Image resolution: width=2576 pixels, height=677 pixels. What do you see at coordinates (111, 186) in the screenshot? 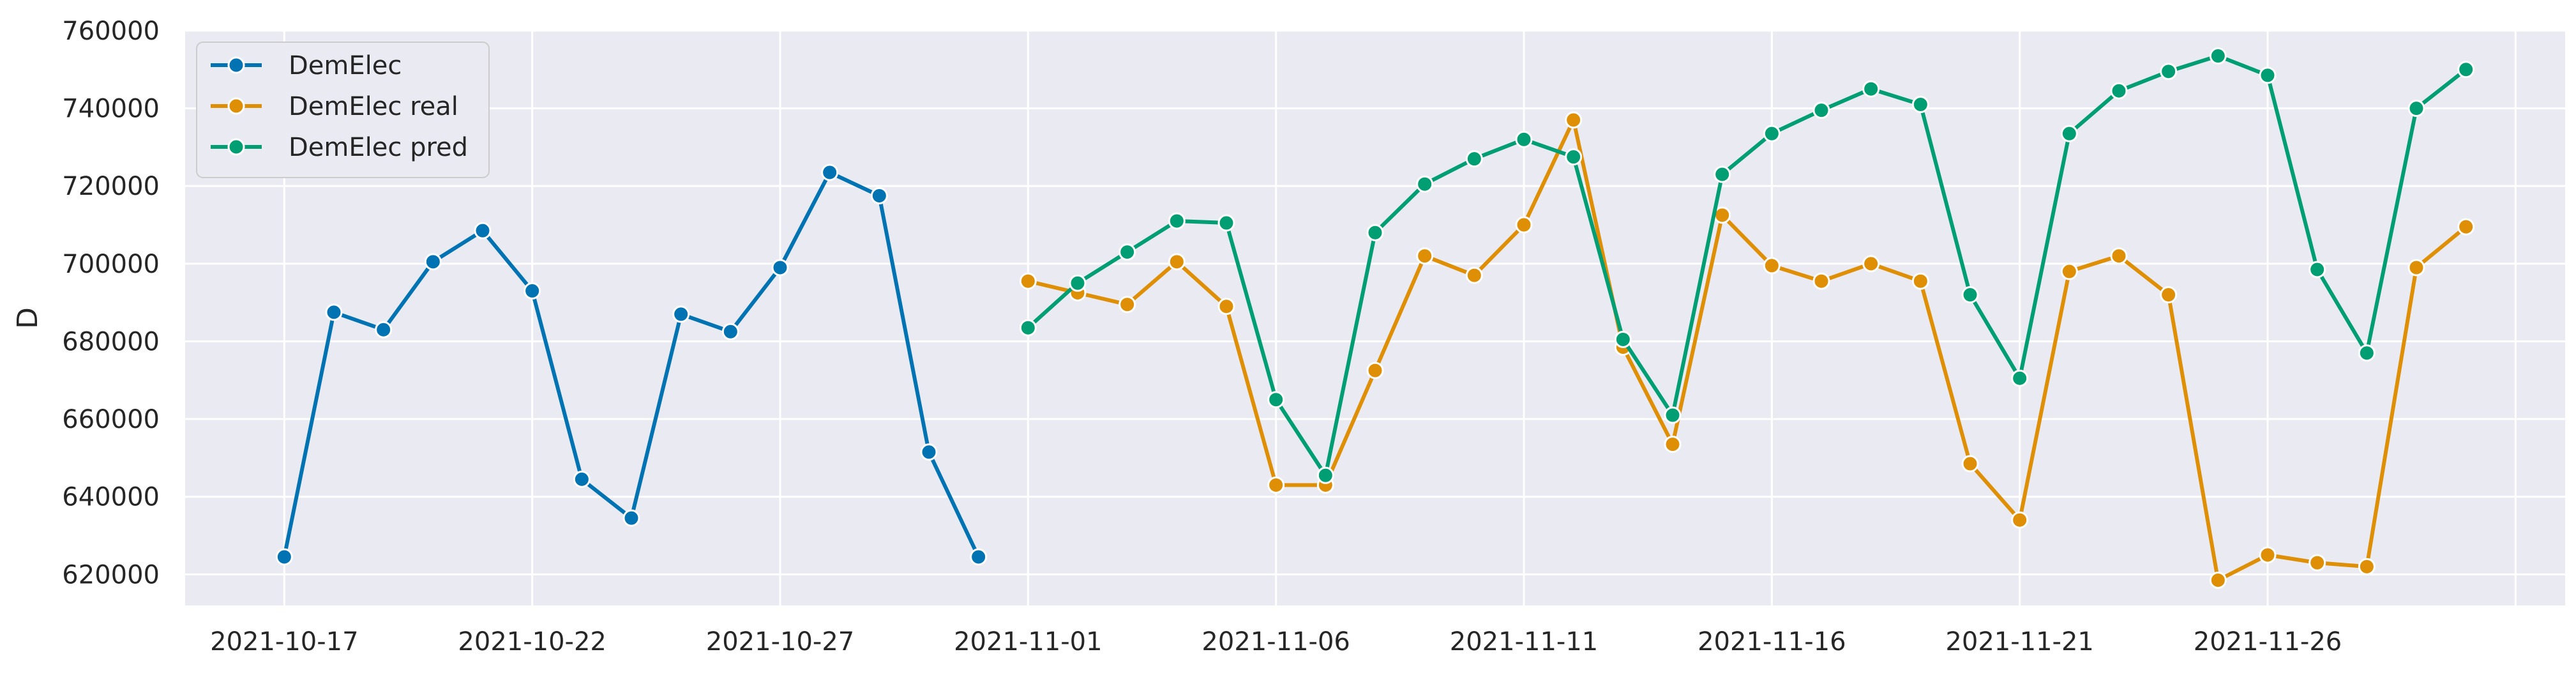
I see `y-tick-label: 720000` at bounding box center [111, 186].